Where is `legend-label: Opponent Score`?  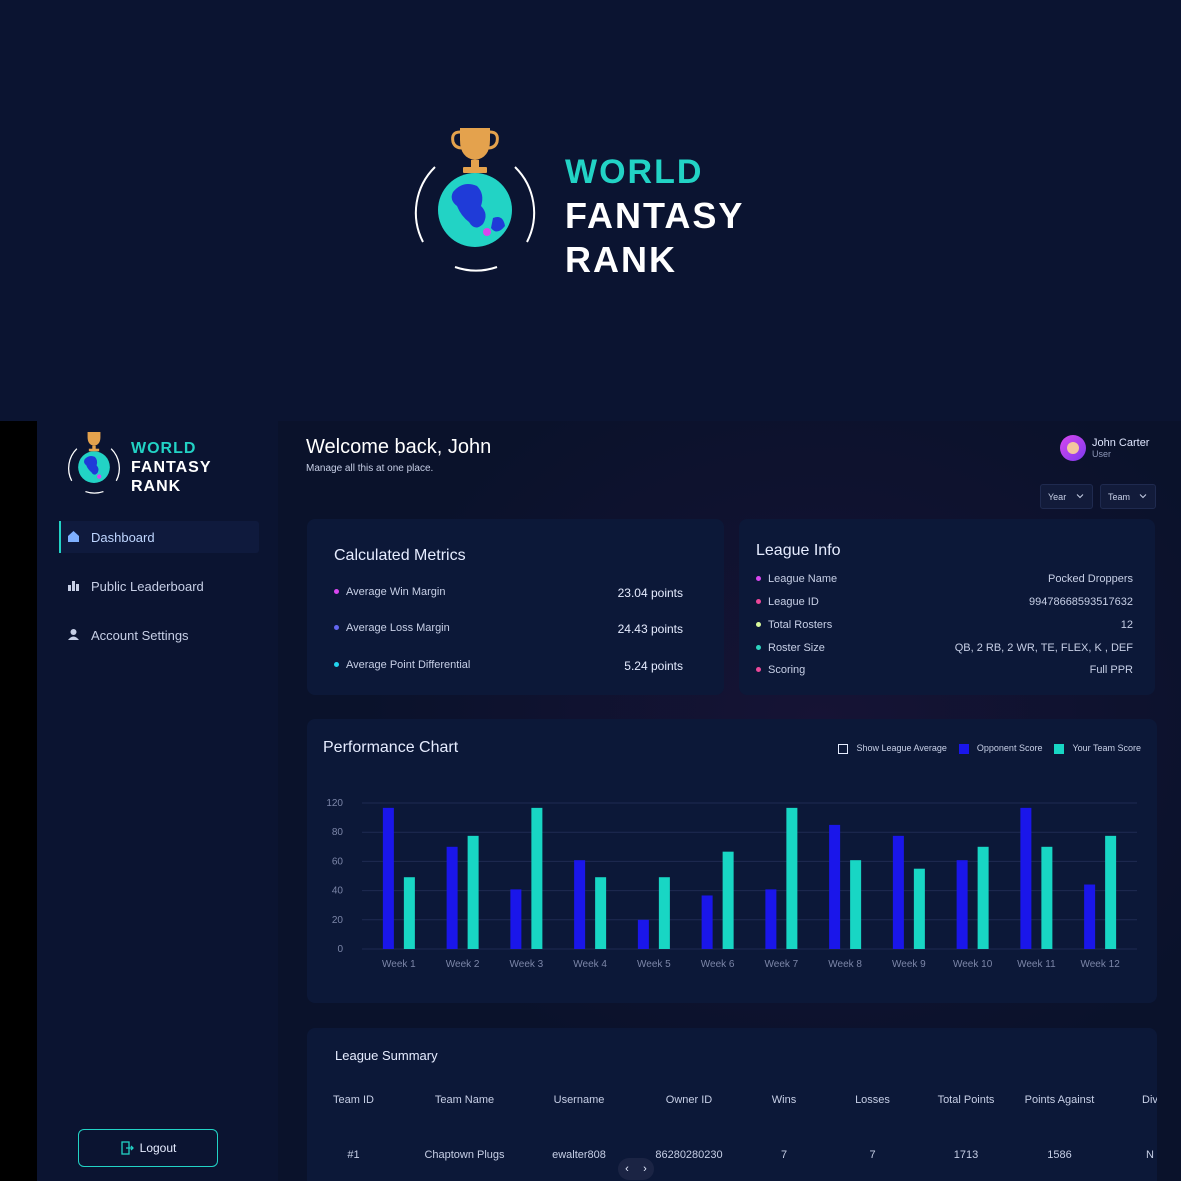
legend-label: Opponent Score is located at coordinates (1009, 748).